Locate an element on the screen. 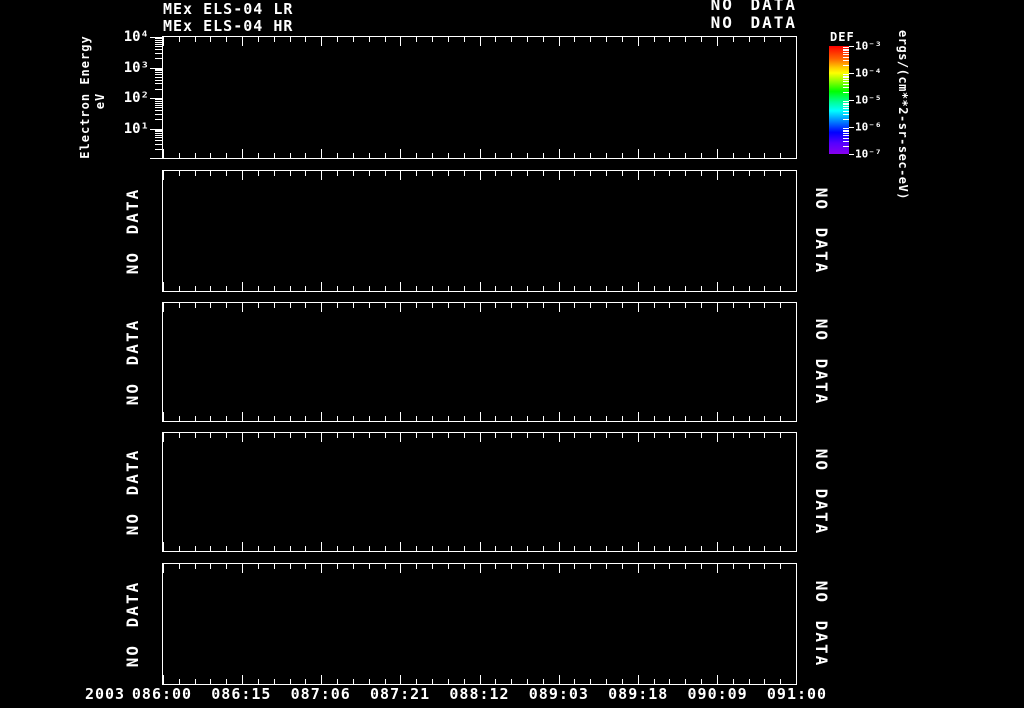 This screenshot has height=708, width=1024. no-data-label-left: NO DATA is located at coordinates (132, 362).